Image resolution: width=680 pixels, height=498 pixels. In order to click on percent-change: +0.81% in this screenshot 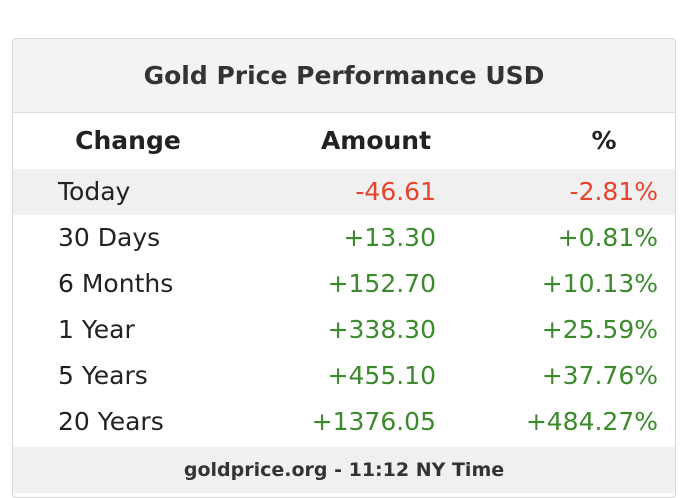, I will do `click(607, 237)`.